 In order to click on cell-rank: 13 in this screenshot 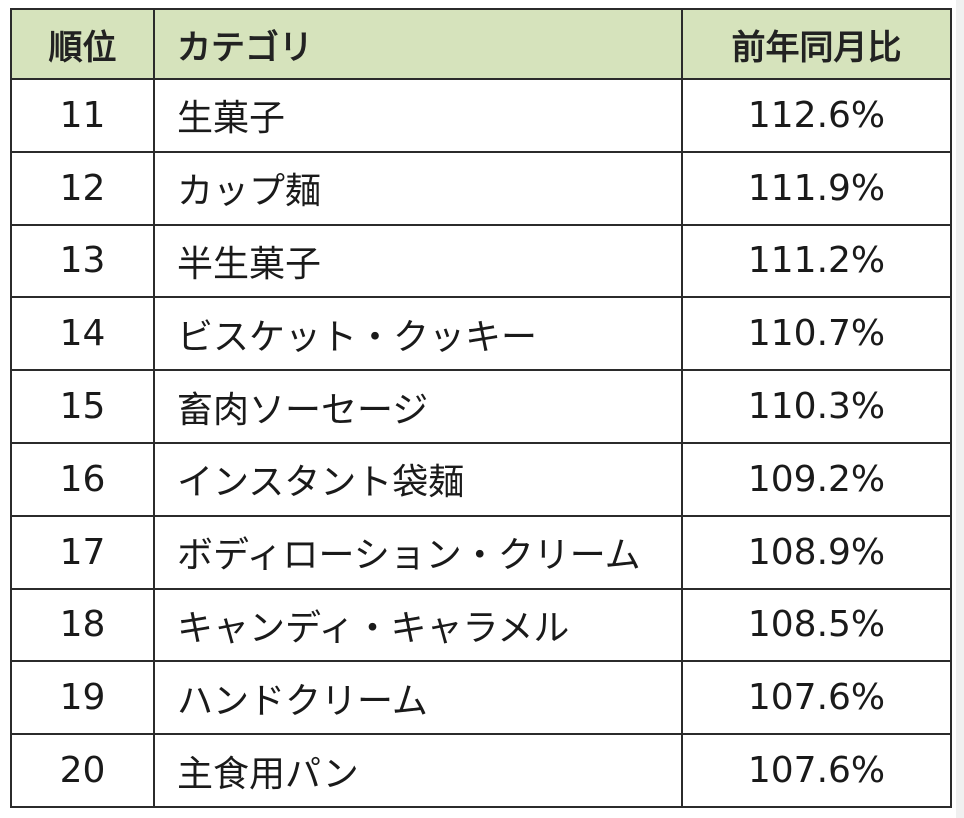, I will do `click(82, 261)`.